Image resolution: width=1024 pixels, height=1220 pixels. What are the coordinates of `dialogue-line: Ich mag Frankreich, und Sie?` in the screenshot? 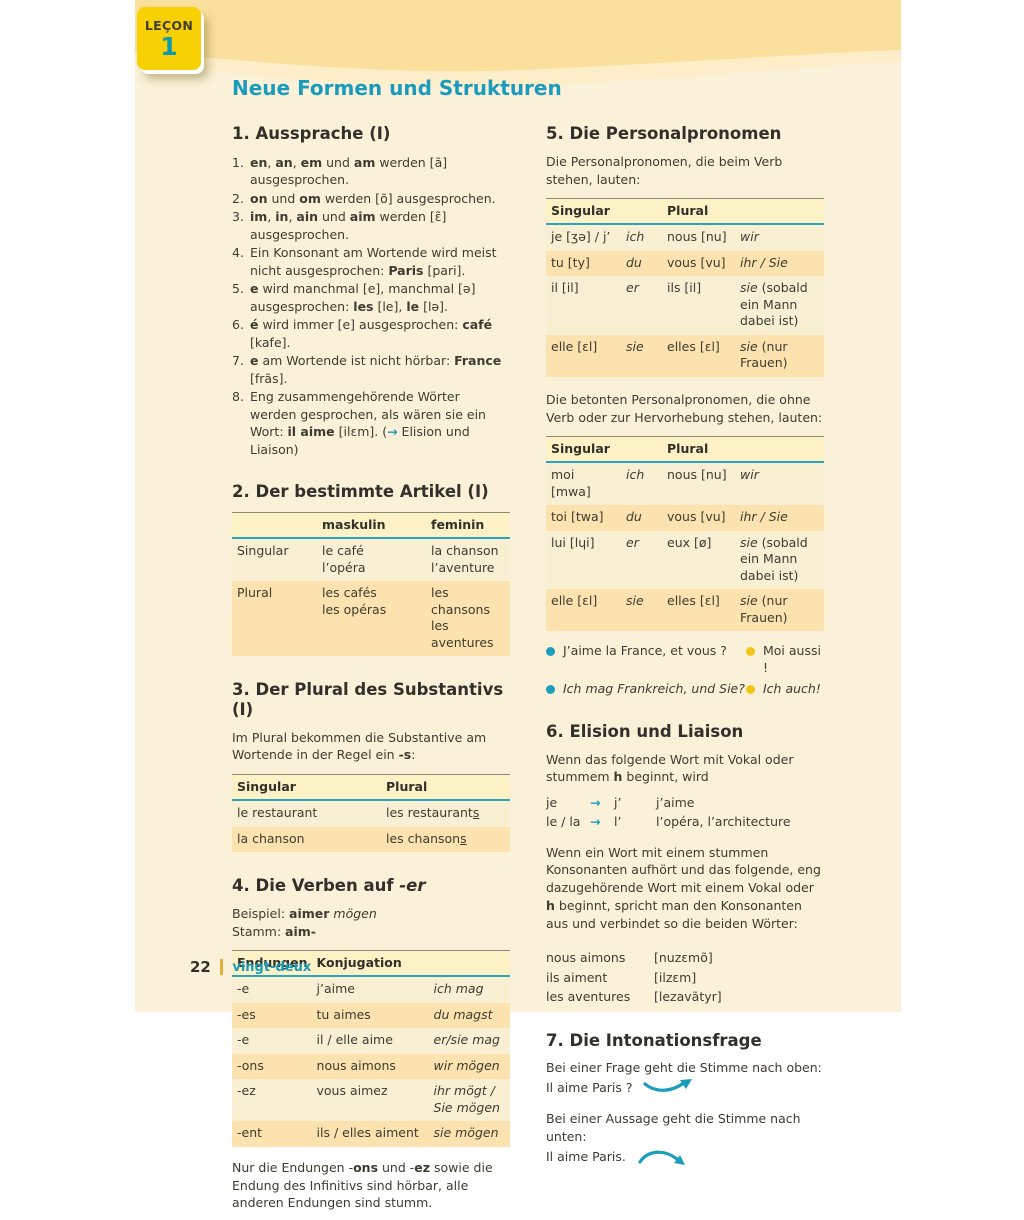 It's located at (646, 689).